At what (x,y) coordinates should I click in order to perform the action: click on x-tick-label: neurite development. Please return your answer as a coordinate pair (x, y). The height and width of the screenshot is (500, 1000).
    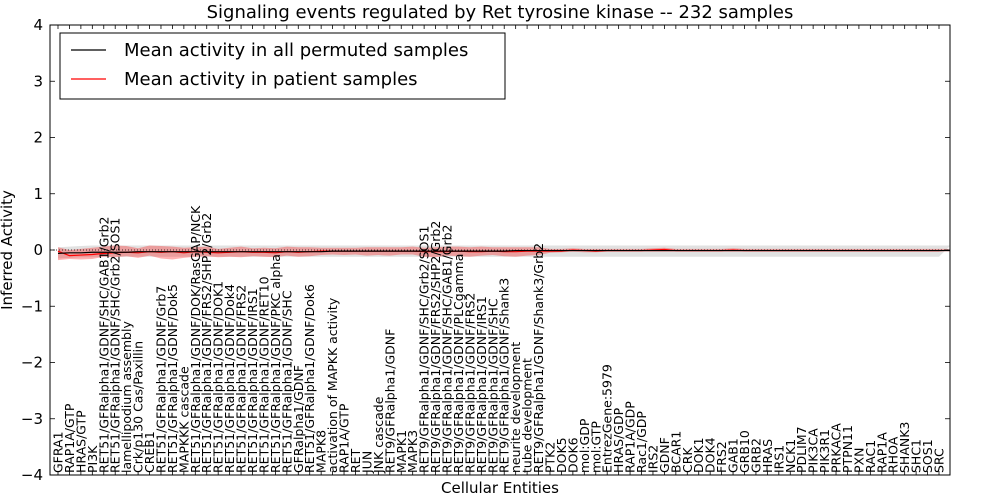
    Looking at the image, I should click on (515, 407).